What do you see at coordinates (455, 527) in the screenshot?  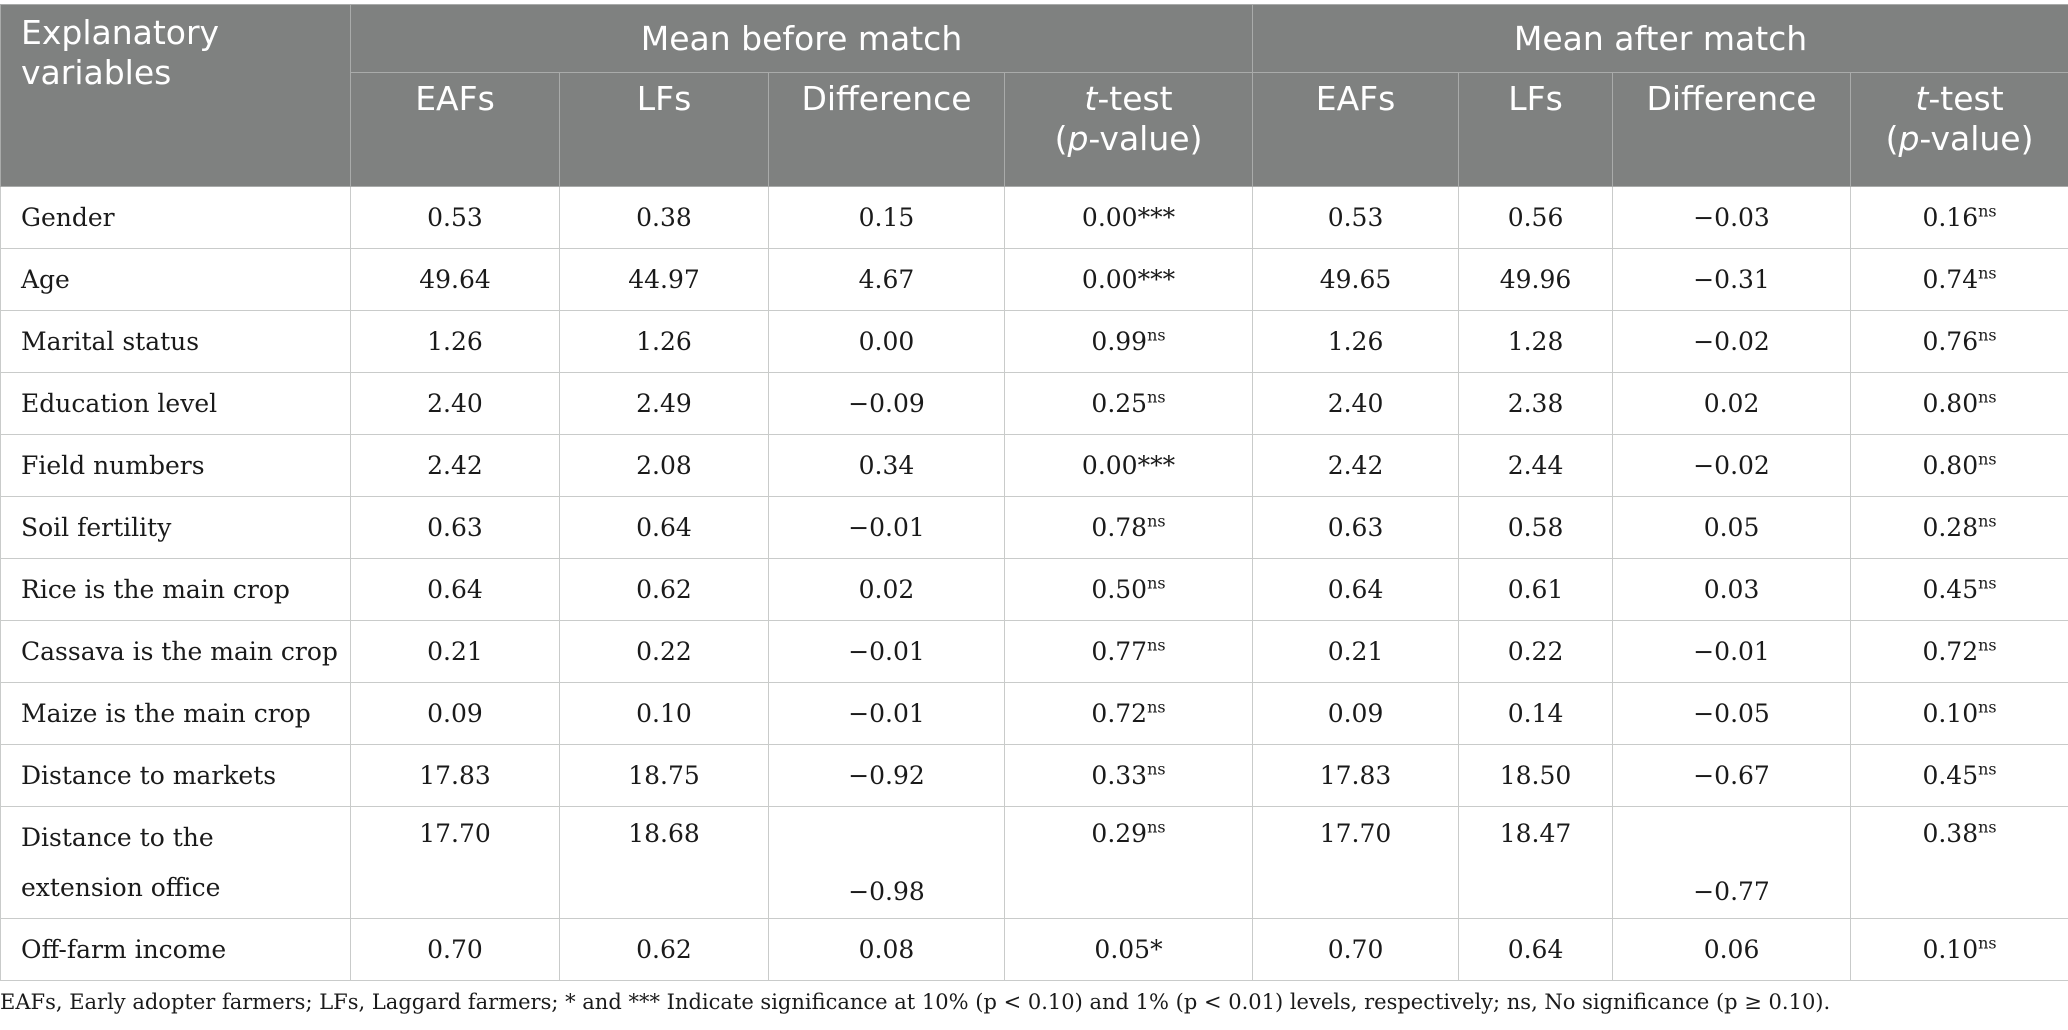 I see `before-eafs-value: 0.63` at bounding box center [455, 527].